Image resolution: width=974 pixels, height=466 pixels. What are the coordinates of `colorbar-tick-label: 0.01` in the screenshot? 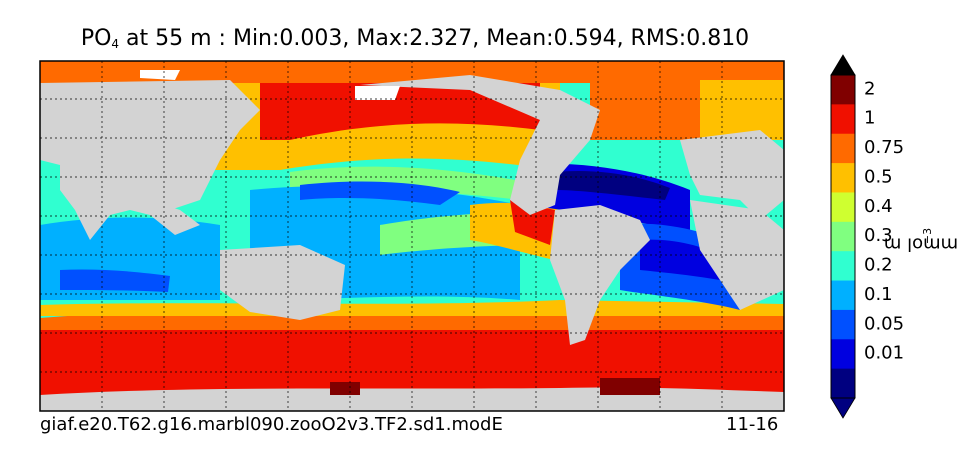 It's located at (884, 353).